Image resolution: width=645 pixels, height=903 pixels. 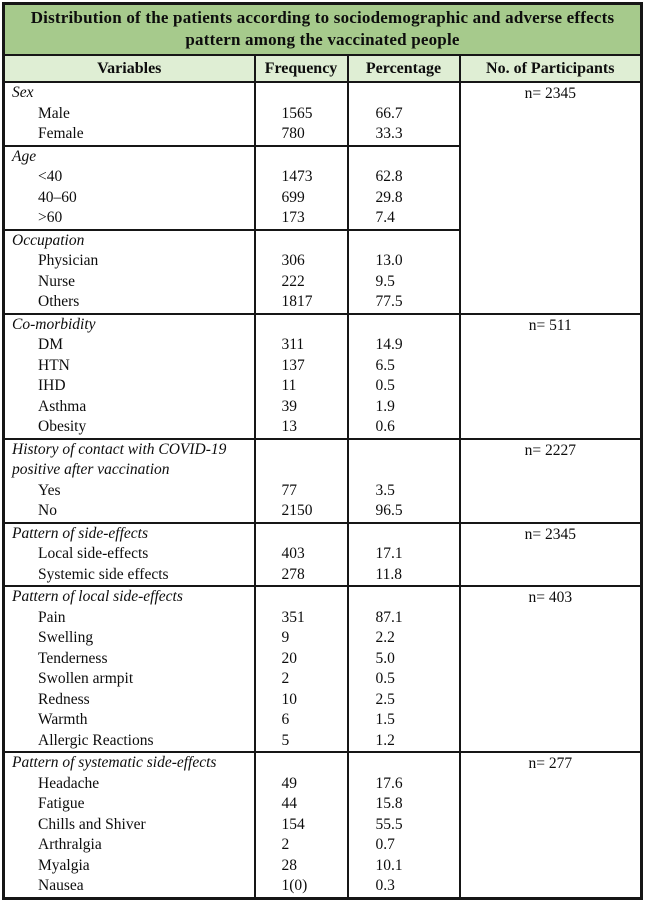 I want to click on frequency-cell: 311, so click(x=300, y=345).